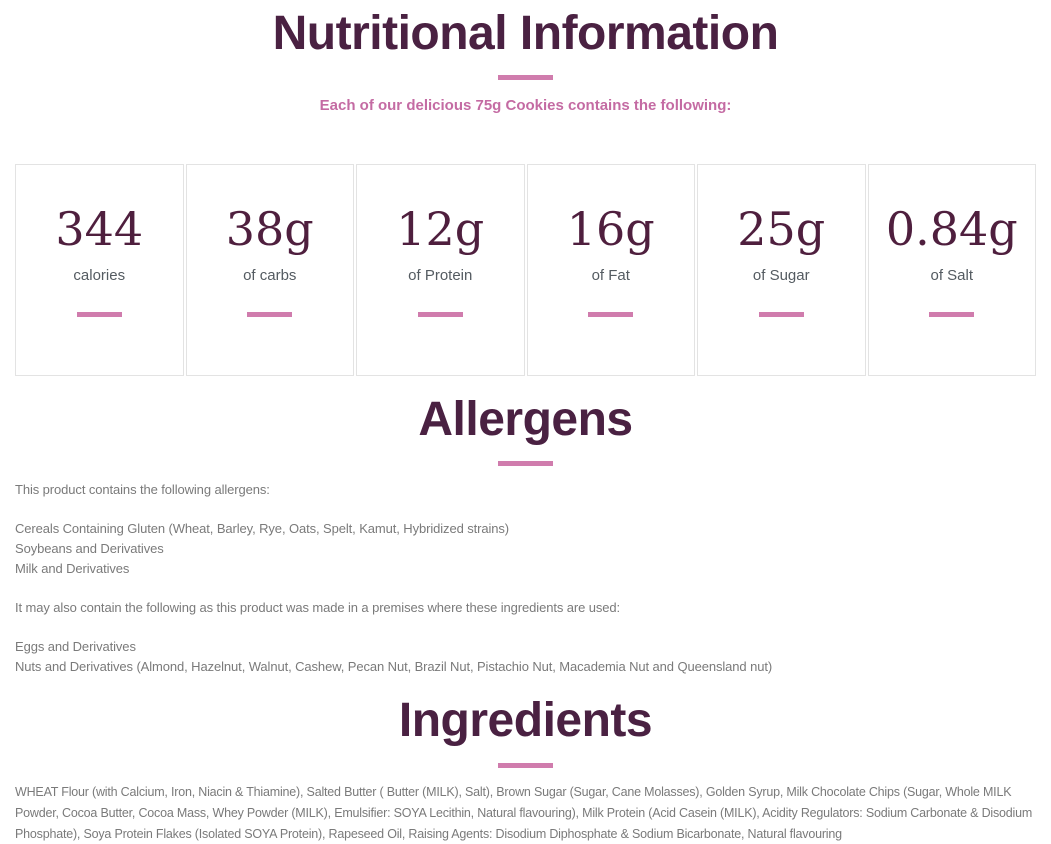  Describe the element at coordinates (525, 33) in the screenshot. I see `page-title: Nutritional Information` at that location.